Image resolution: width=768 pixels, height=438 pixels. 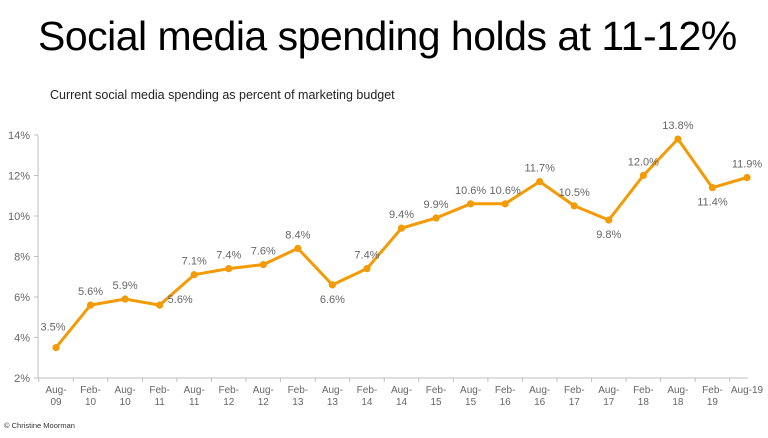 I want to click on data-label: 11.9%, so click(x=747, y=165).